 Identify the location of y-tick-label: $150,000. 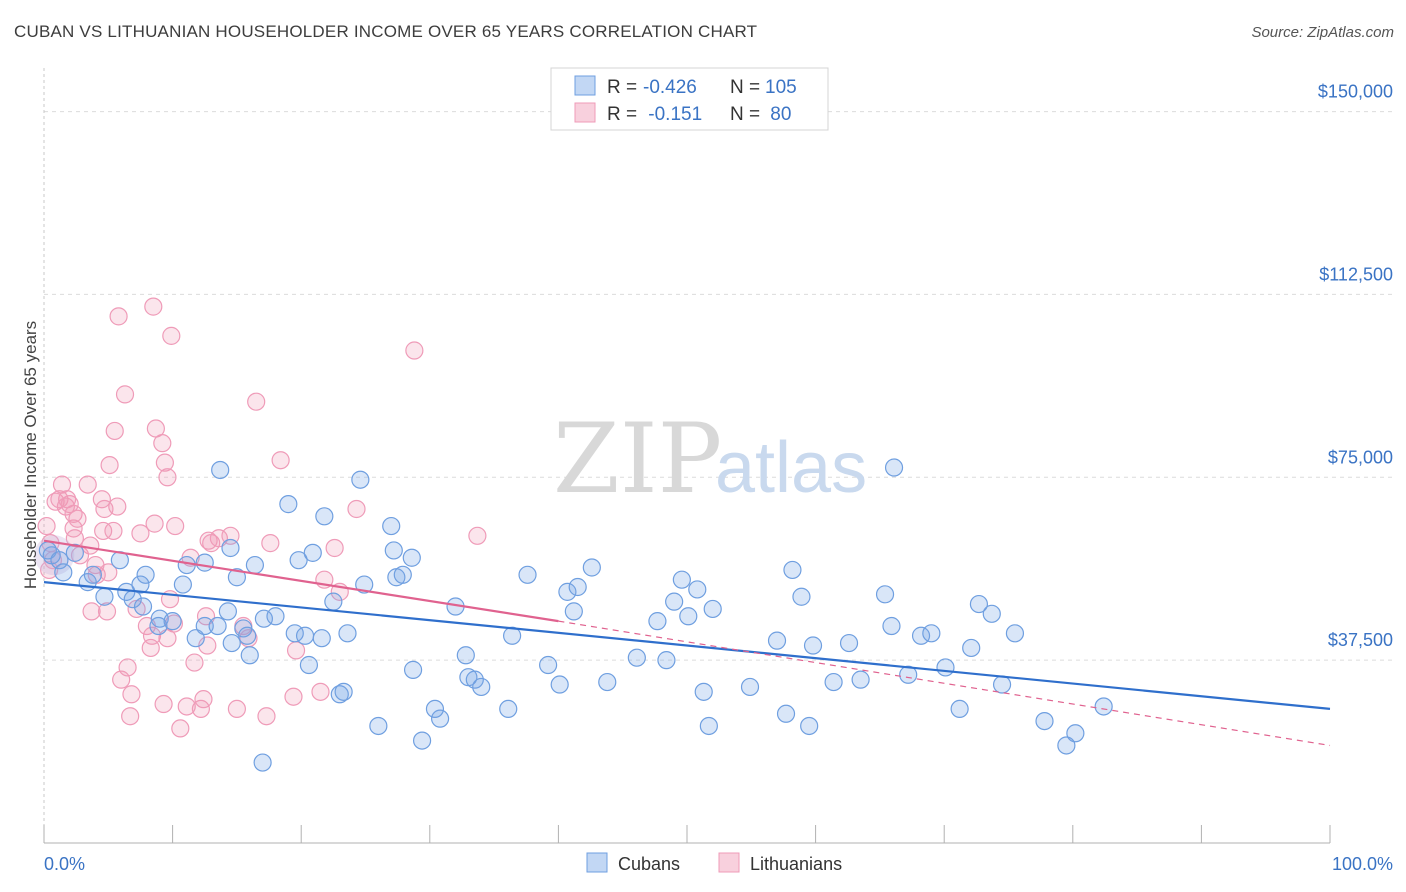
(1355, 92).